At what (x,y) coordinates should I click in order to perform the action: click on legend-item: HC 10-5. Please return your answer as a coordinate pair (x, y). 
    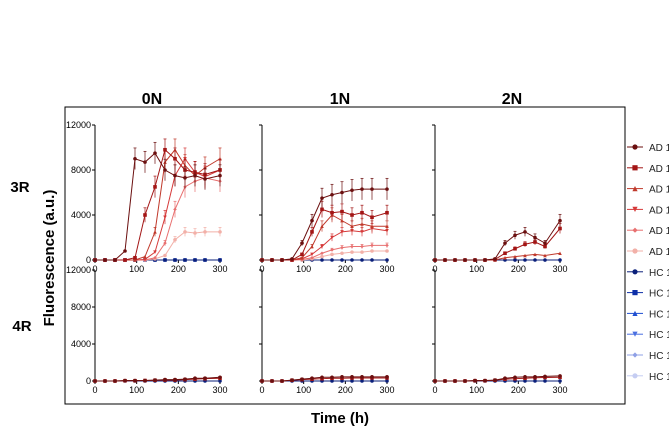
    Looking at the image, I should click on (648, 294).